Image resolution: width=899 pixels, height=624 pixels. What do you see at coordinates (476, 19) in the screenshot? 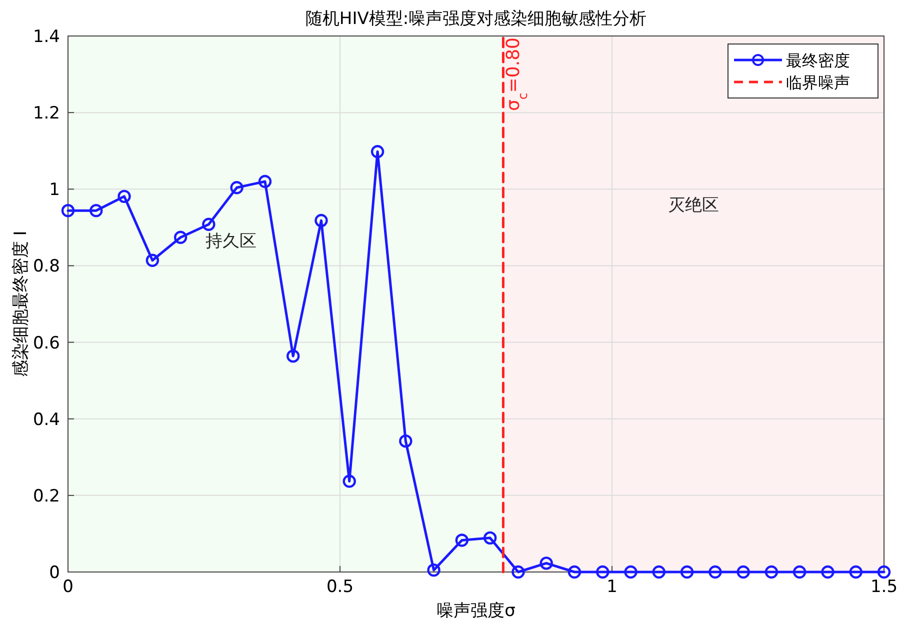
I see `chart-title: 随机HIV模型:噪声强度对感染细胞敏感性分析` at bounding box center [476, 19].